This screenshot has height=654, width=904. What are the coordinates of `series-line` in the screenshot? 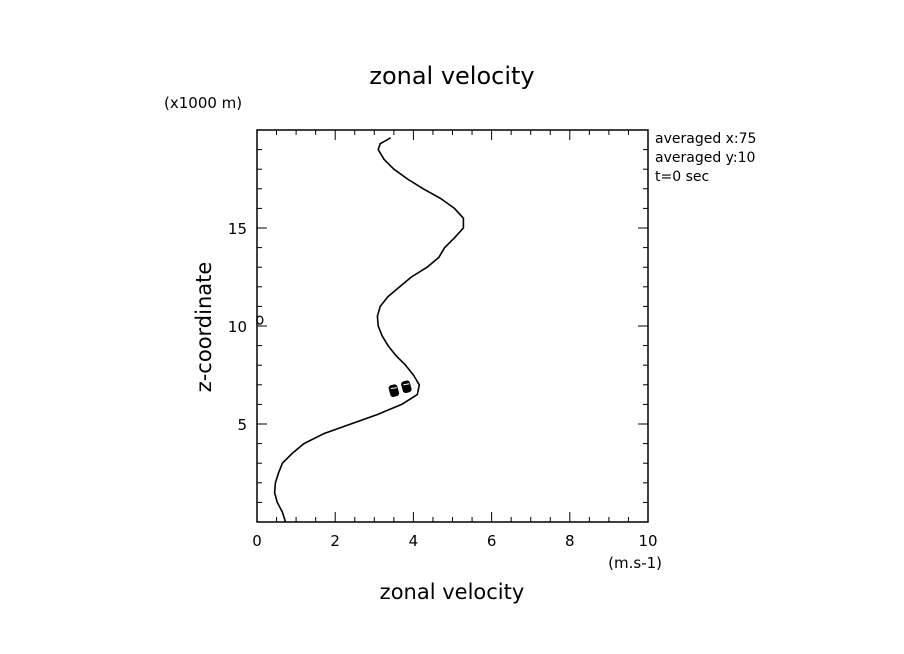 It's located at (369, 330).